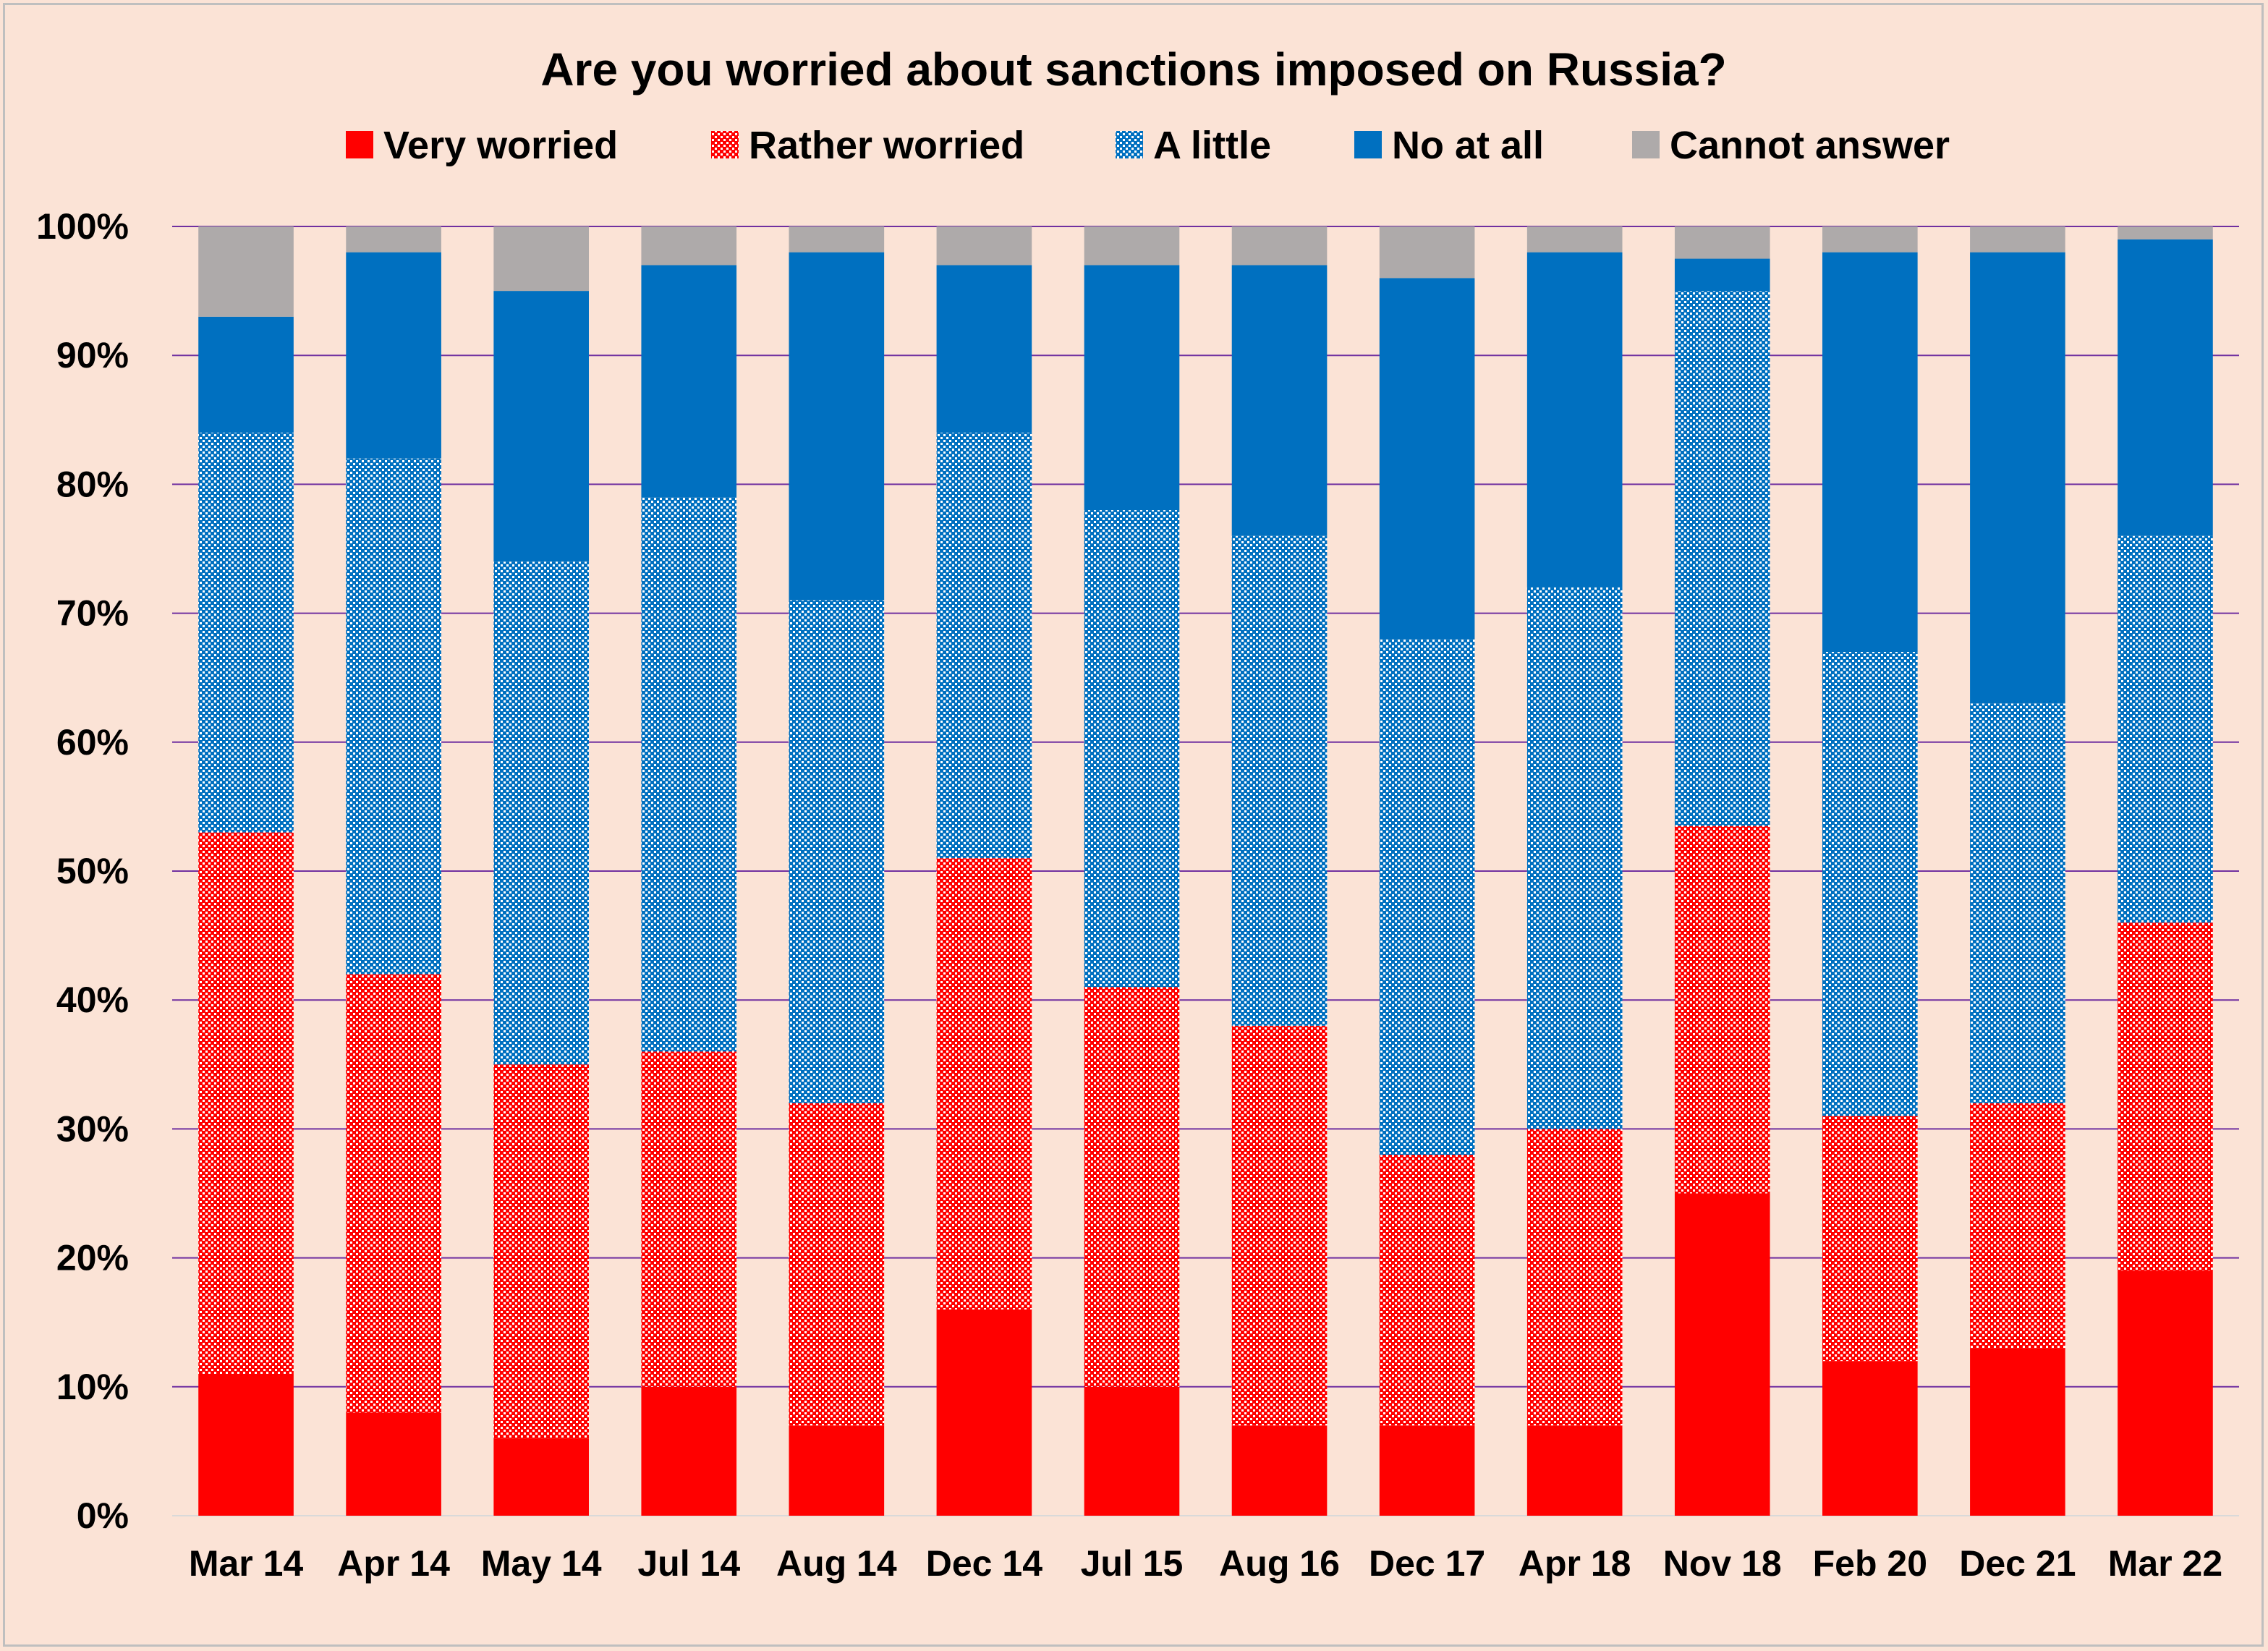 The image size is (2268, 1651). Describe the element at coordinates (1129, 144) in the screenshot. I see `legend-swatch-a-little` at that location.